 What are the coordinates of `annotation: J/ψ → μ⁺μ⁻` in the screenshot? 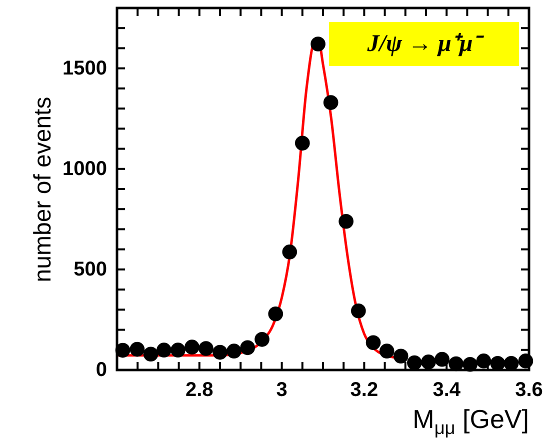 It's located at (425, 44).